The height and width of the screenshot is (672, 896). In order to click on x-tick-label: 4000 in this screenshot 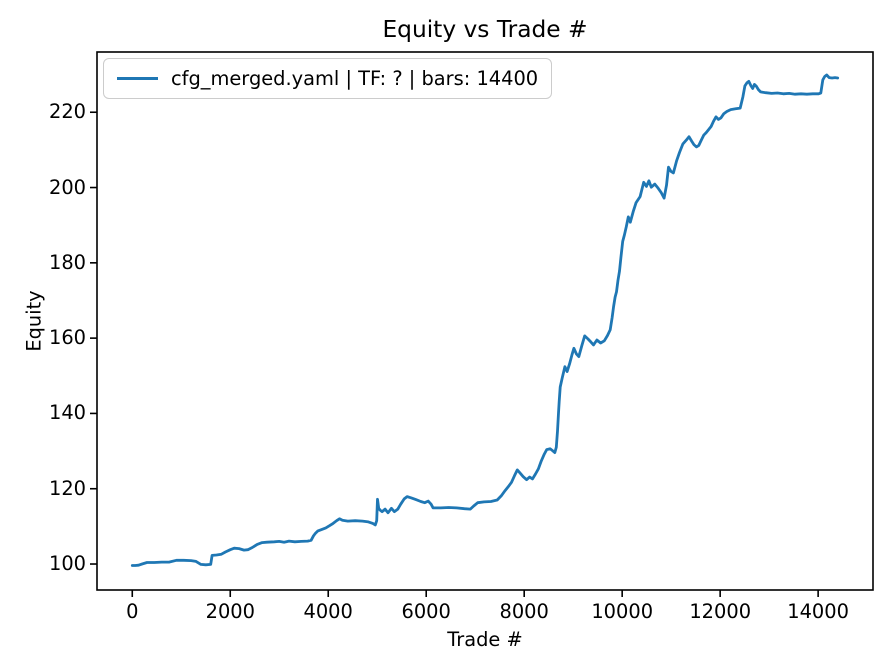, I will do `click(328, 611)`.